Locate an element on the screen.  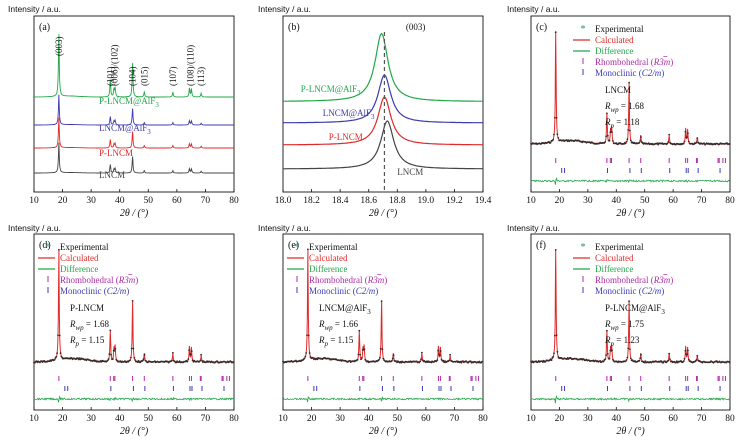
monoclinic-ticks is located at coordinates (641, 388).